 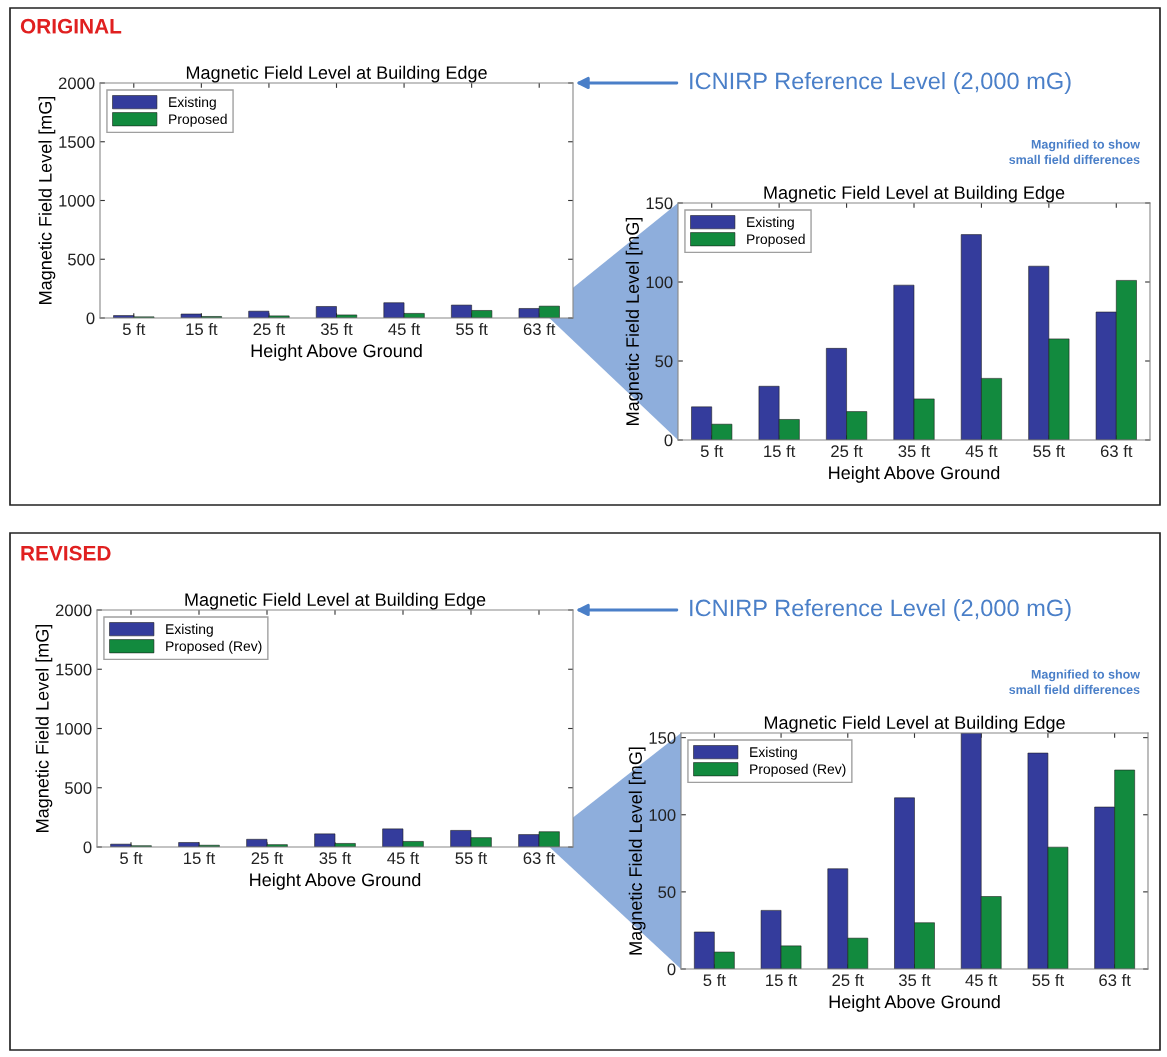 I want to click on text: ORIGINAL, so click(x=71, y=26).